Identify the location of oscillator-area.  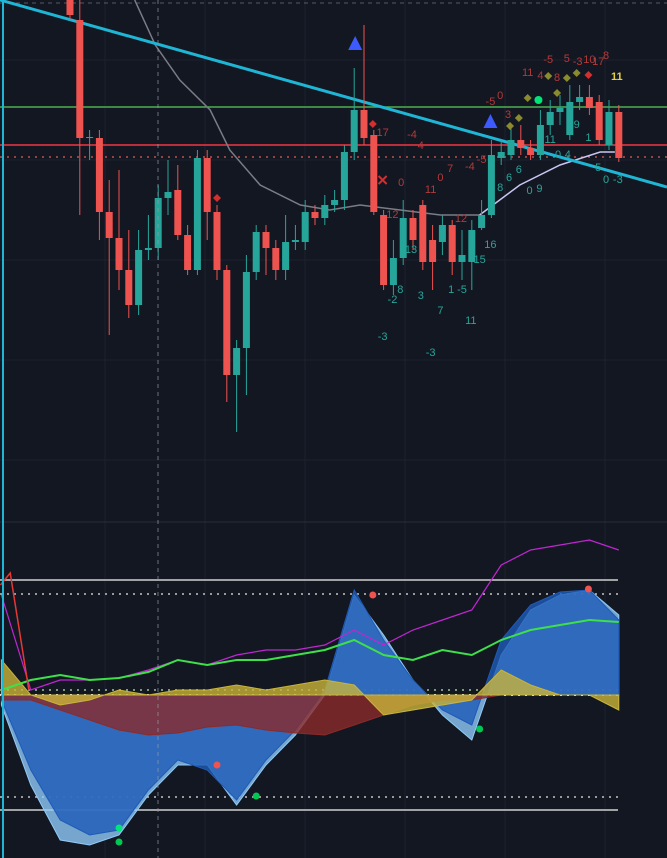
(310, 687).